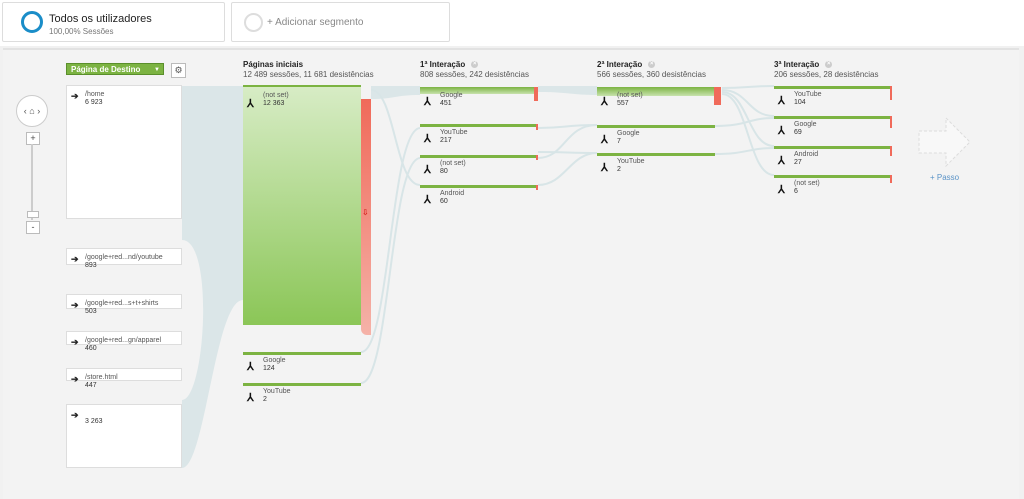  What do you see at coordinates (91, 348) in the screenshot?
I see `source-value: 460` at bounding box center [91, 348].